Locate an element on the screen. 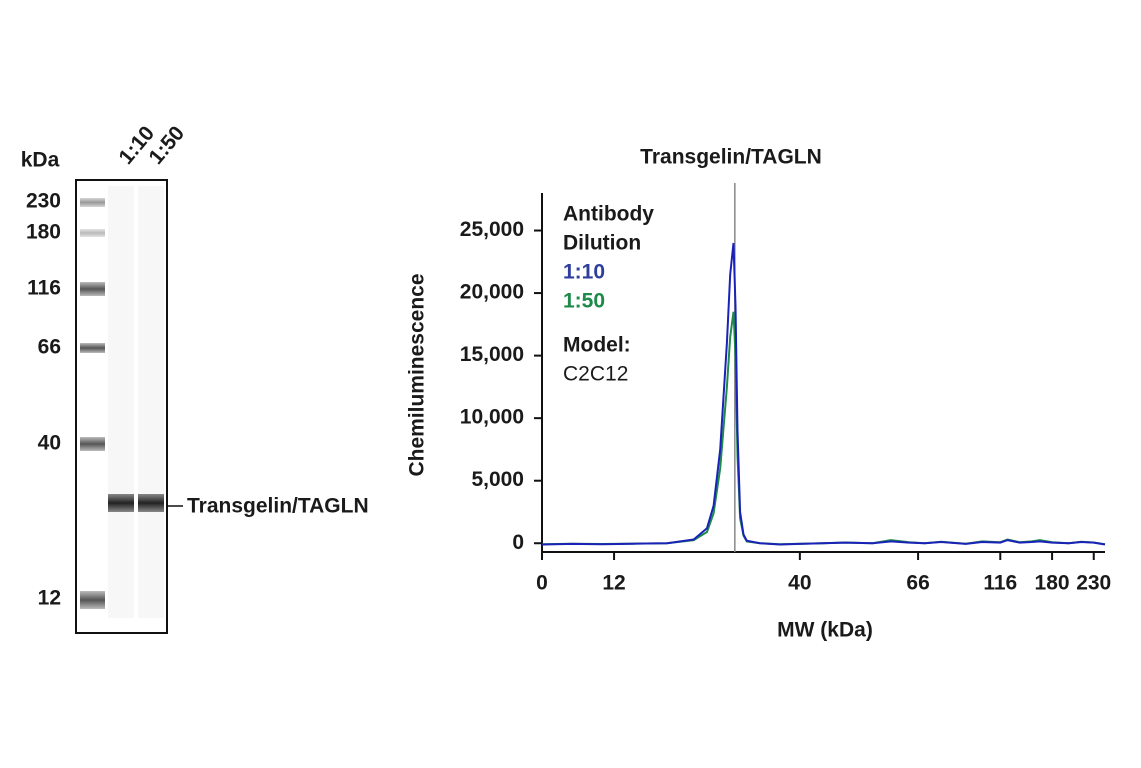  y-tick-label: 0 is located at coordinates (518, 542).